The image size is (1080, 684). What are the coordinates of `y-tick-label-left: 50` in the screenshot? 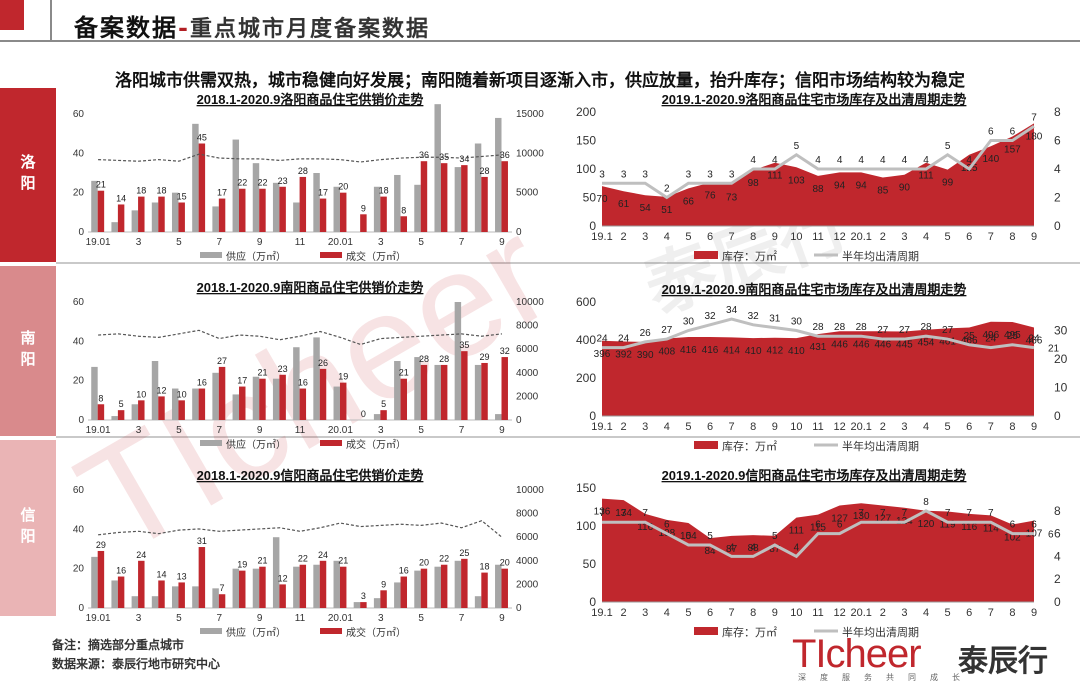 It's located at (590, 198).